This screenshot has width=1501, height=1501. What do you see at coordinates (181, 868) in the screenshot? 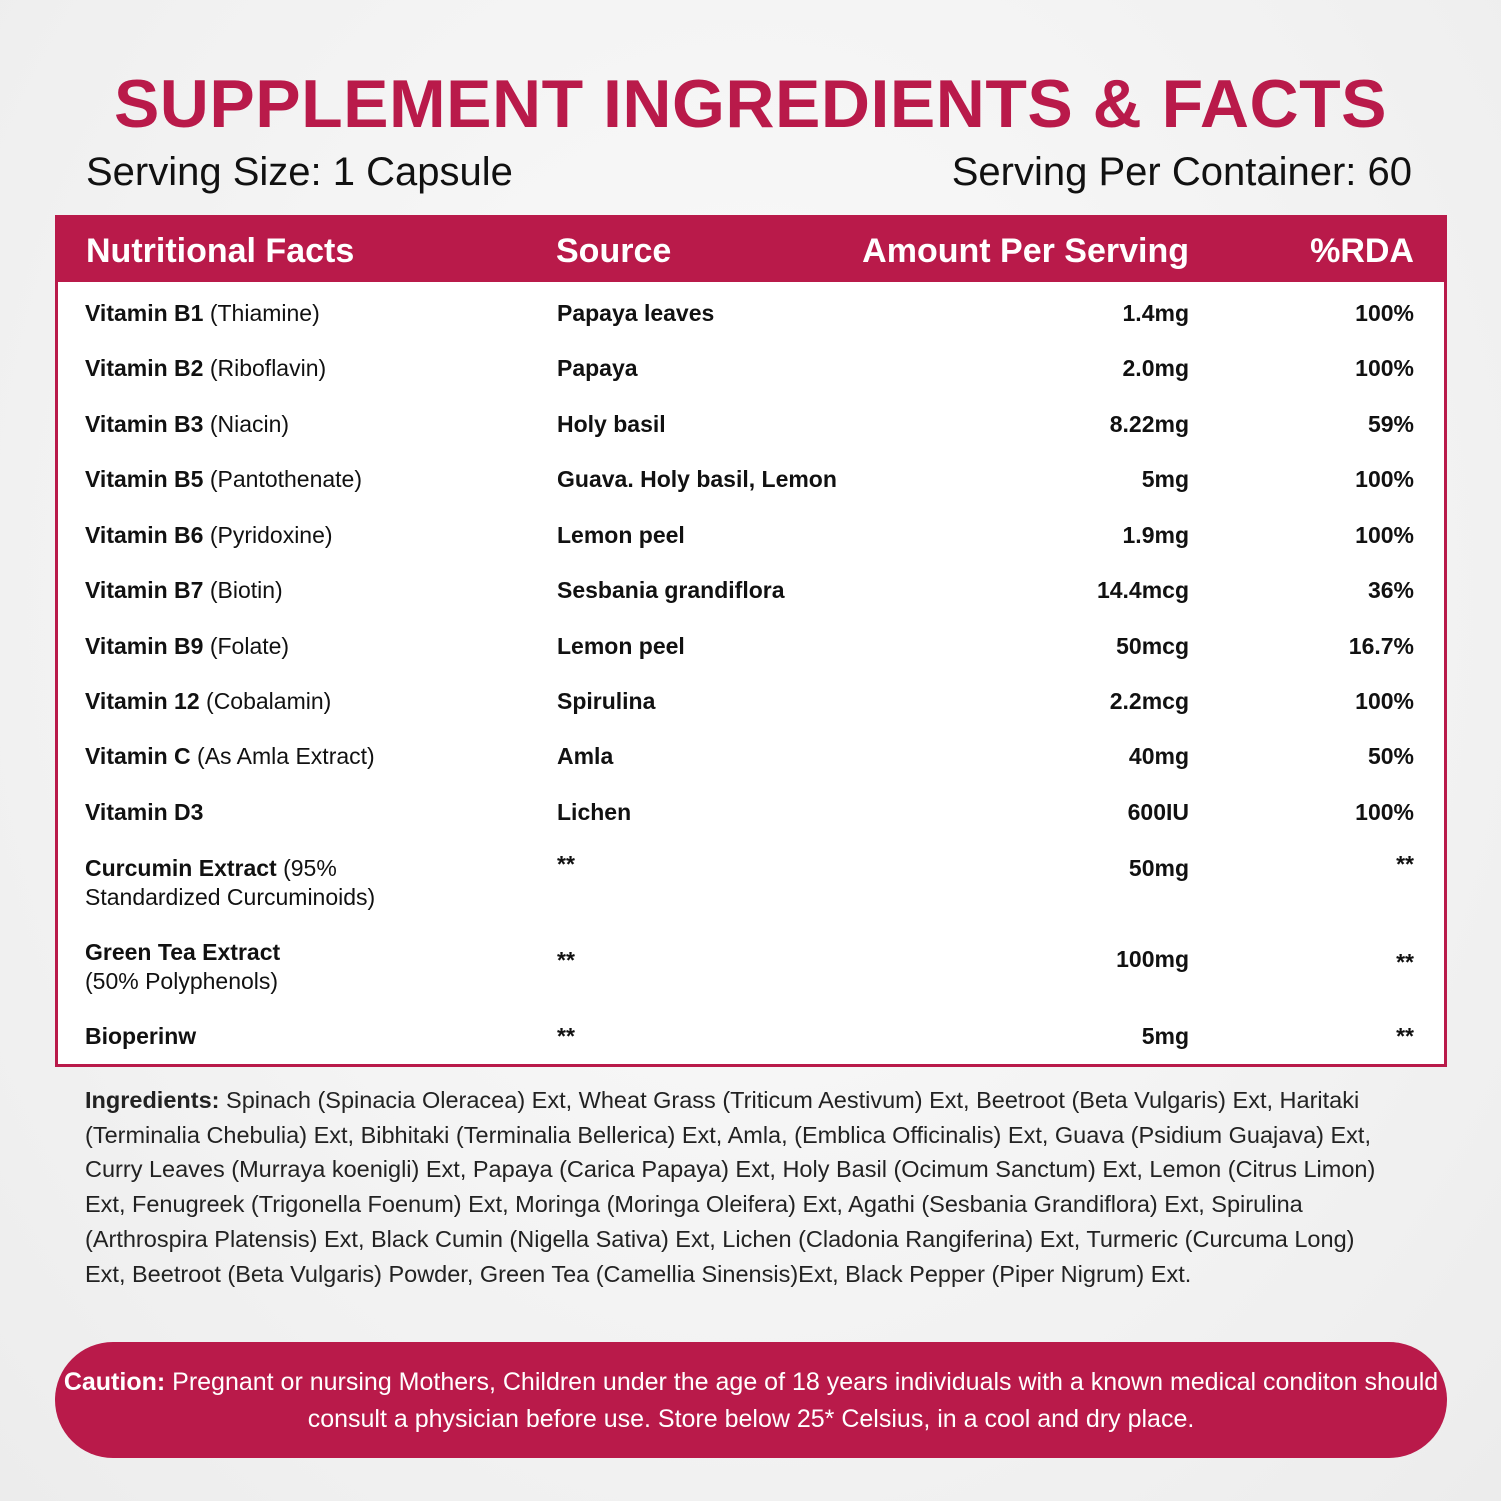
I see `nutrient-name: Curcumin Extract` at bounding box center [181, 868].